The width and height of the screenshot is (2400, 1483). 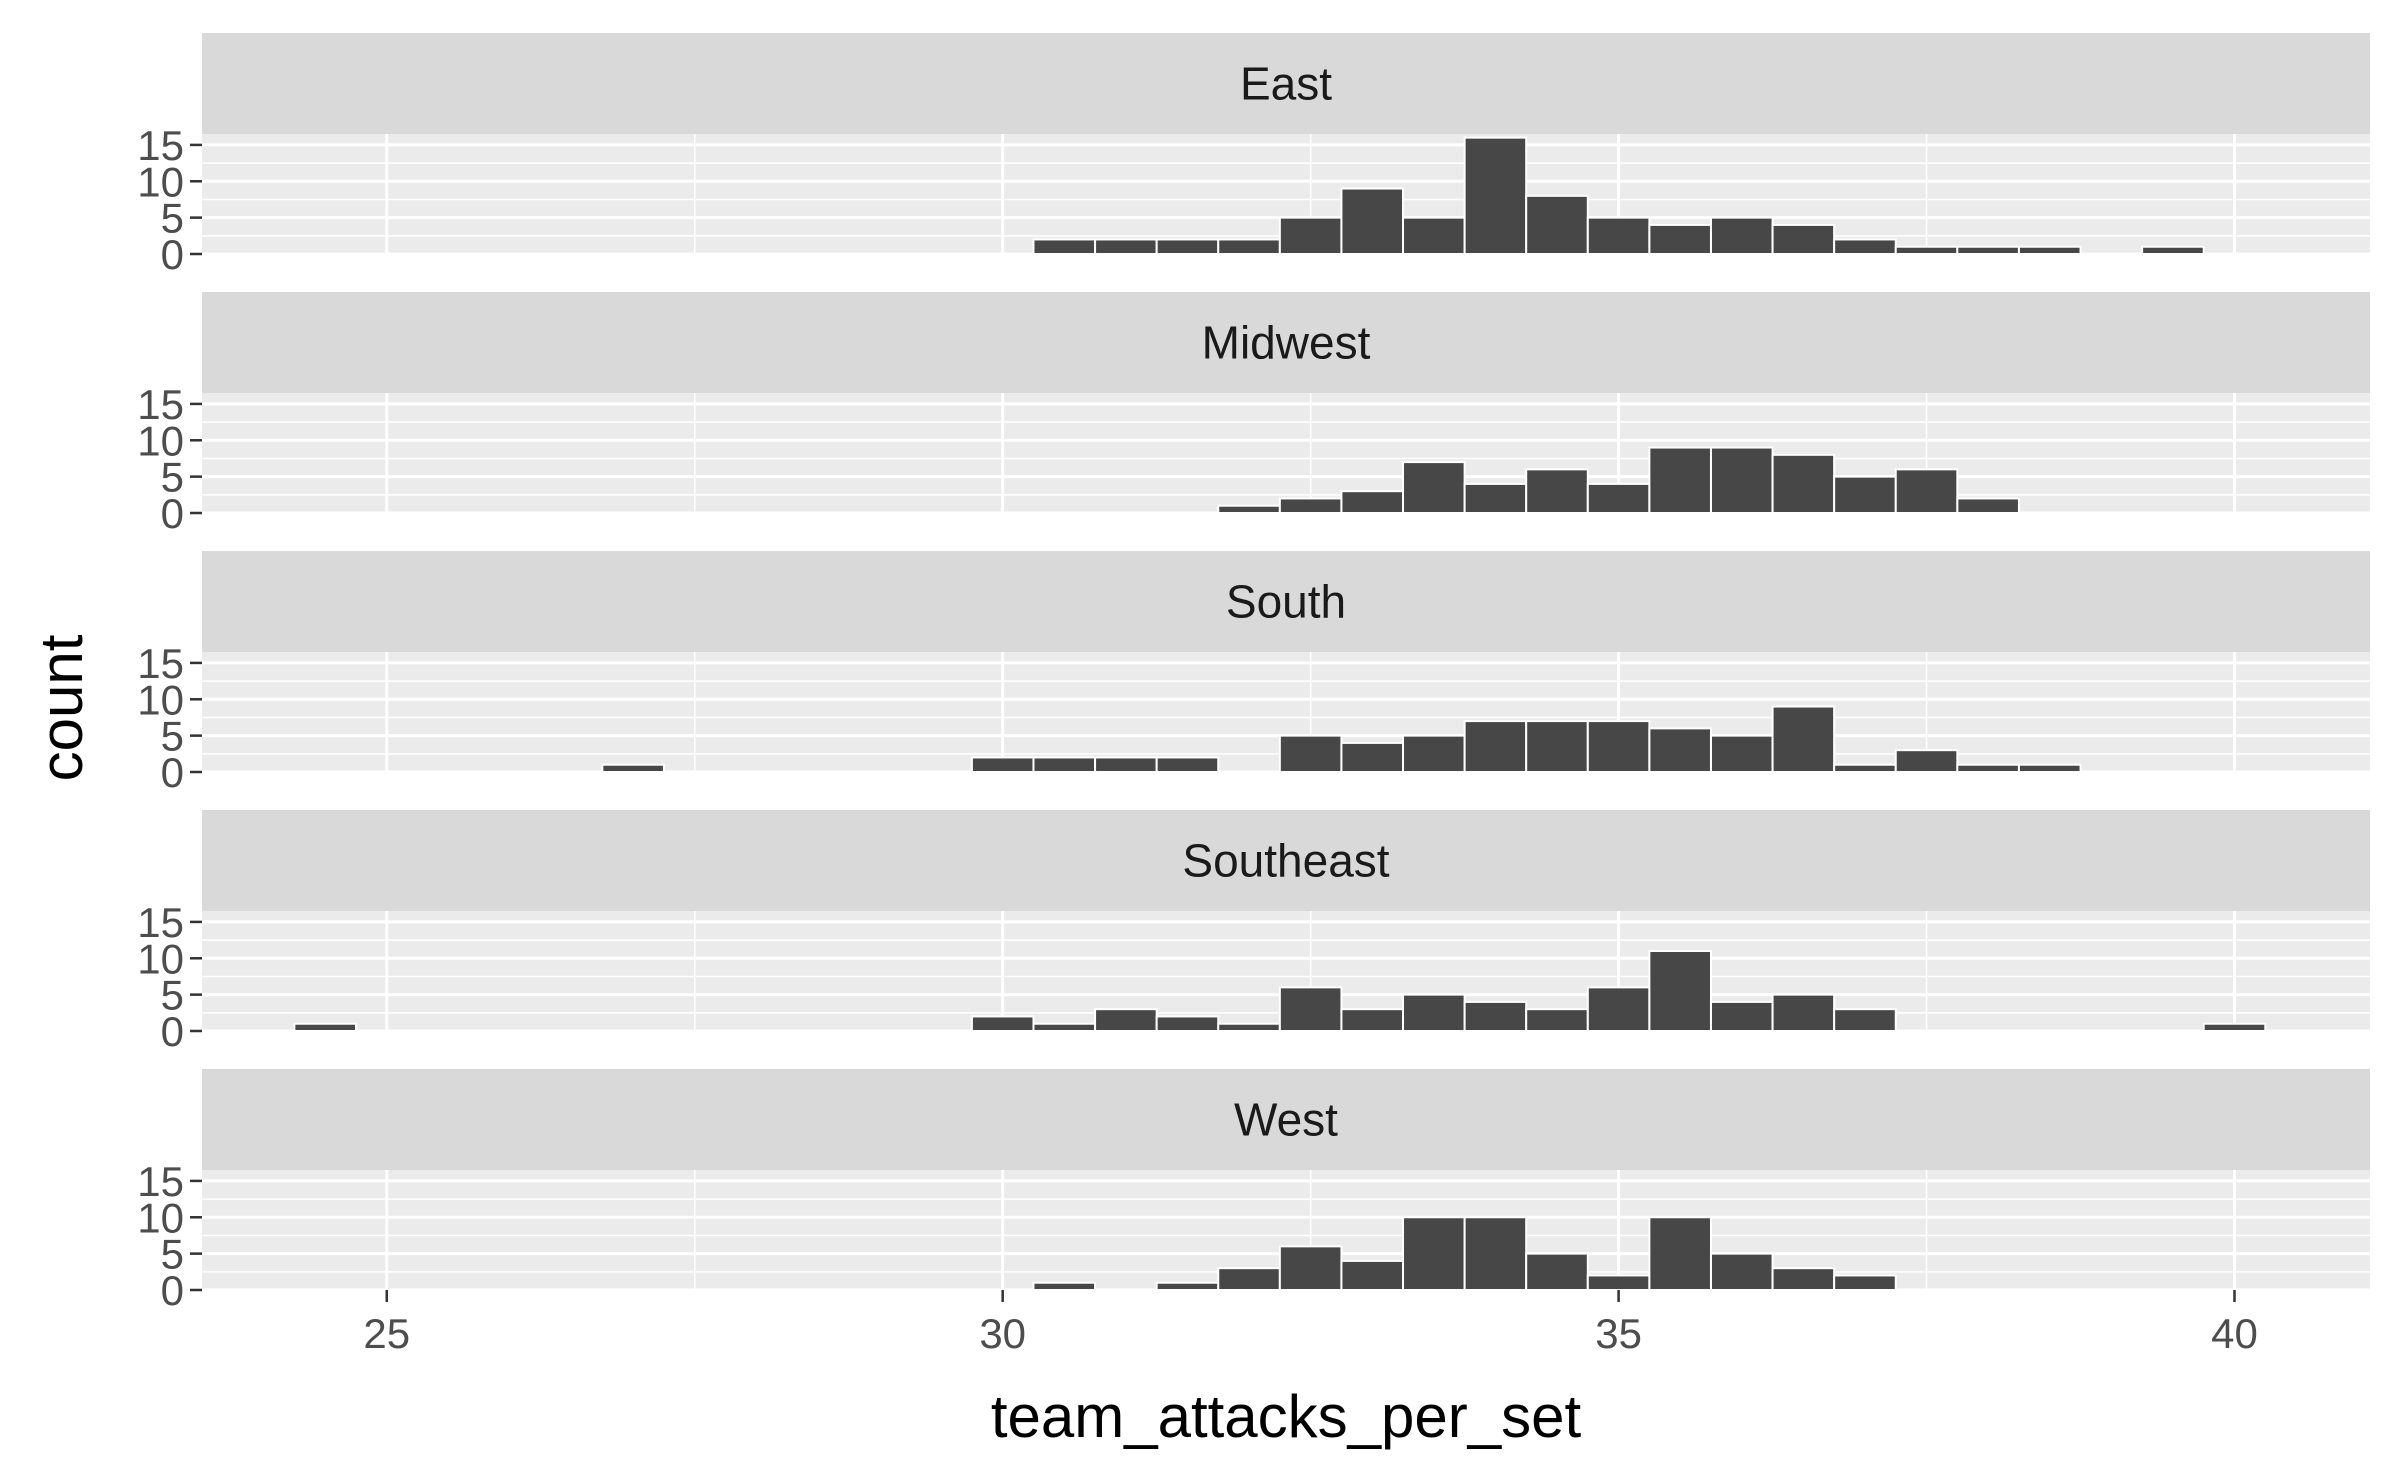 I want to click on x-axis-title: team_attacks_per_set, so click(x=1286, y=1416).